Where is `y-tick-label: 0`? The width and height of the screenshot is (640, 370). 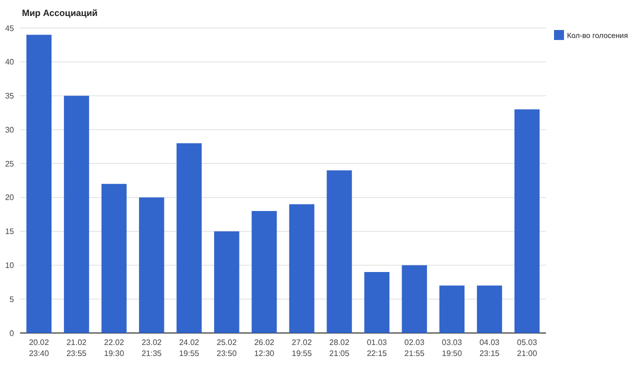 y-tick-label: 0 is located at coordinates (12, 333).